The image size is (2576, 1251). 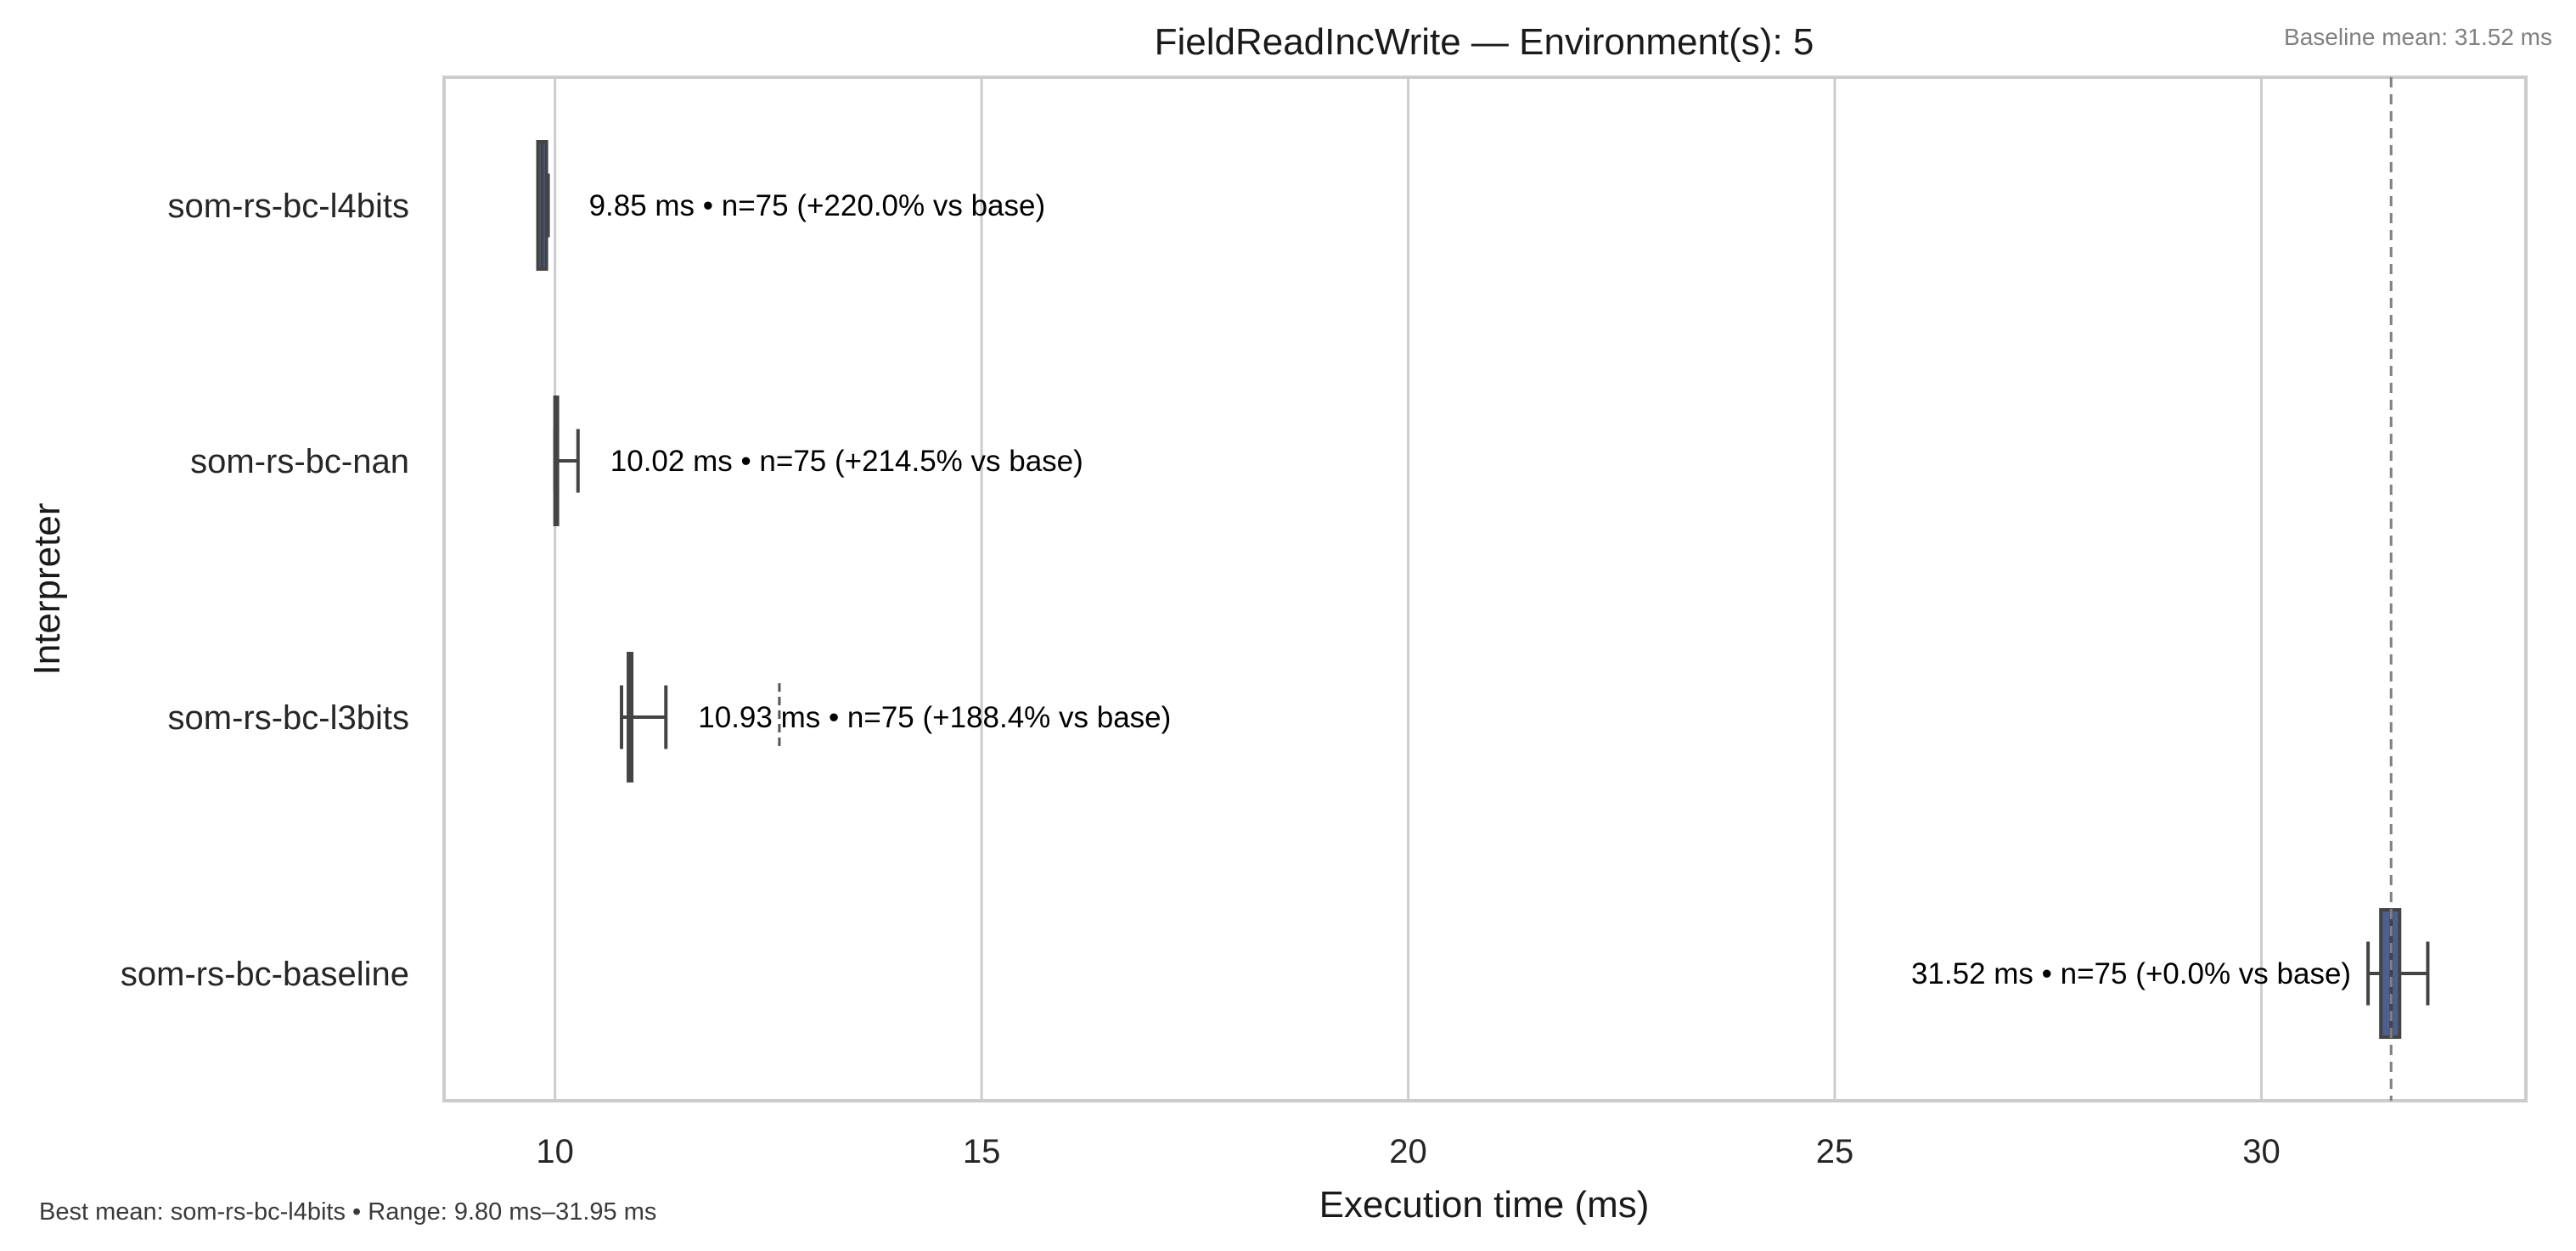 What do you see at coordinates (2418, 37) in the screenshot?
I see `baseline-mean-text: Baseline mean: 31.52 ms` at bounding box center [2418, 37].